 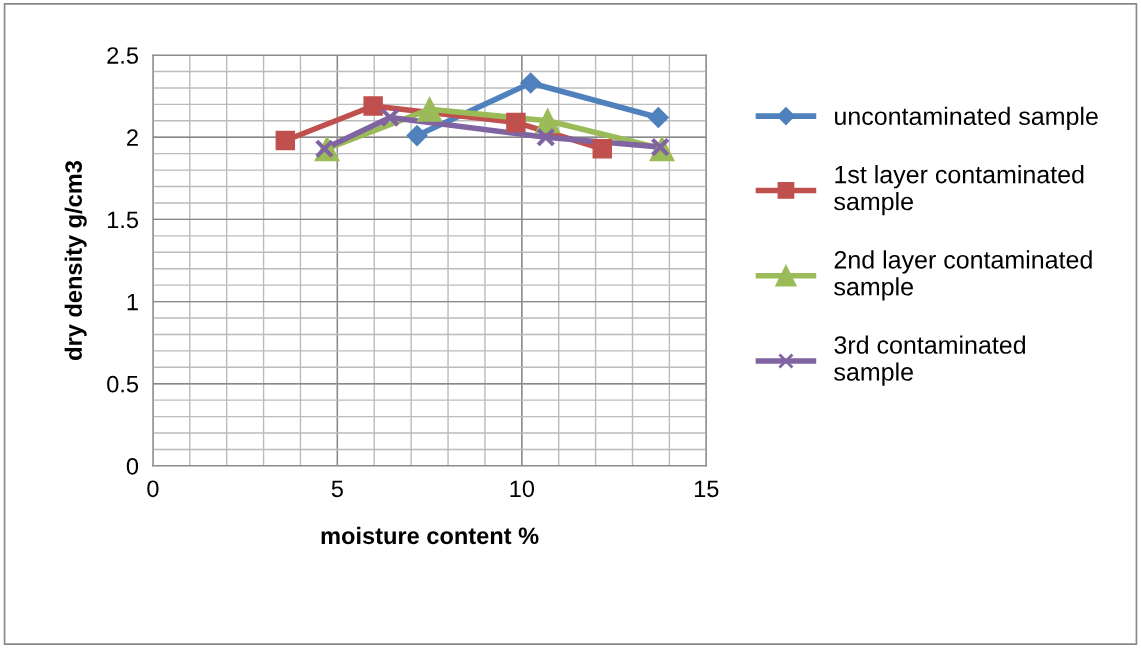 What do you see at coordinates (132, 137) in the screenshot?
I see `y-tick-label: 2` at bounding box center [132, 137].